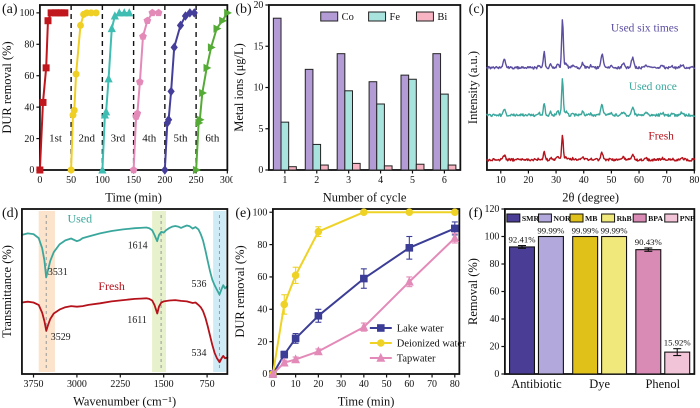 The image size is (700, 408). Describe the element at coordinates (259, 46) in the screenshot. I see `y-tick-label: 15` at that location.